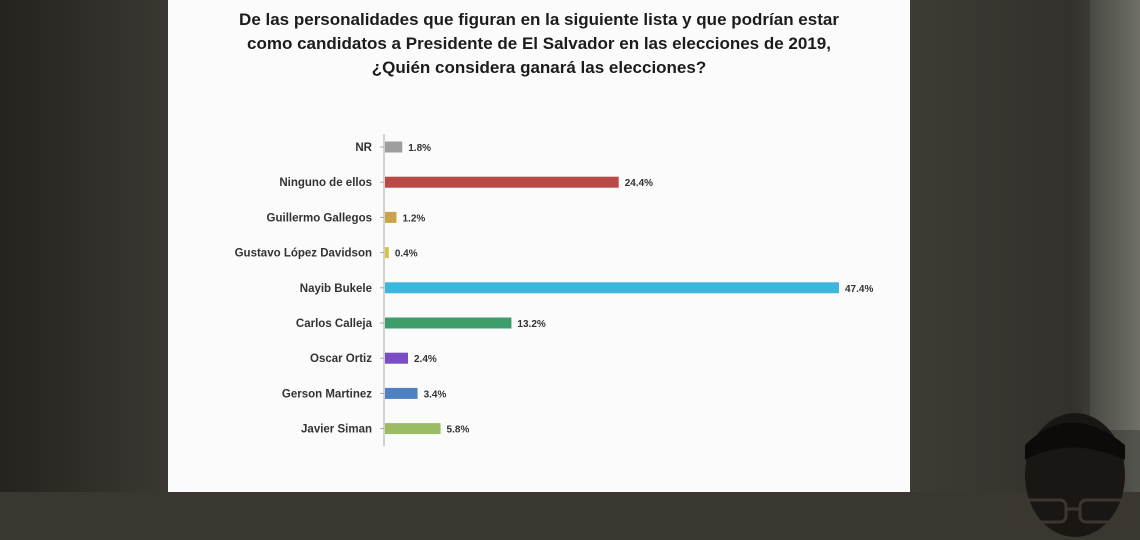 Image resolution: width=1140 pixels, height=540 pixels. I want to click on room-floor, so click(570, 516).